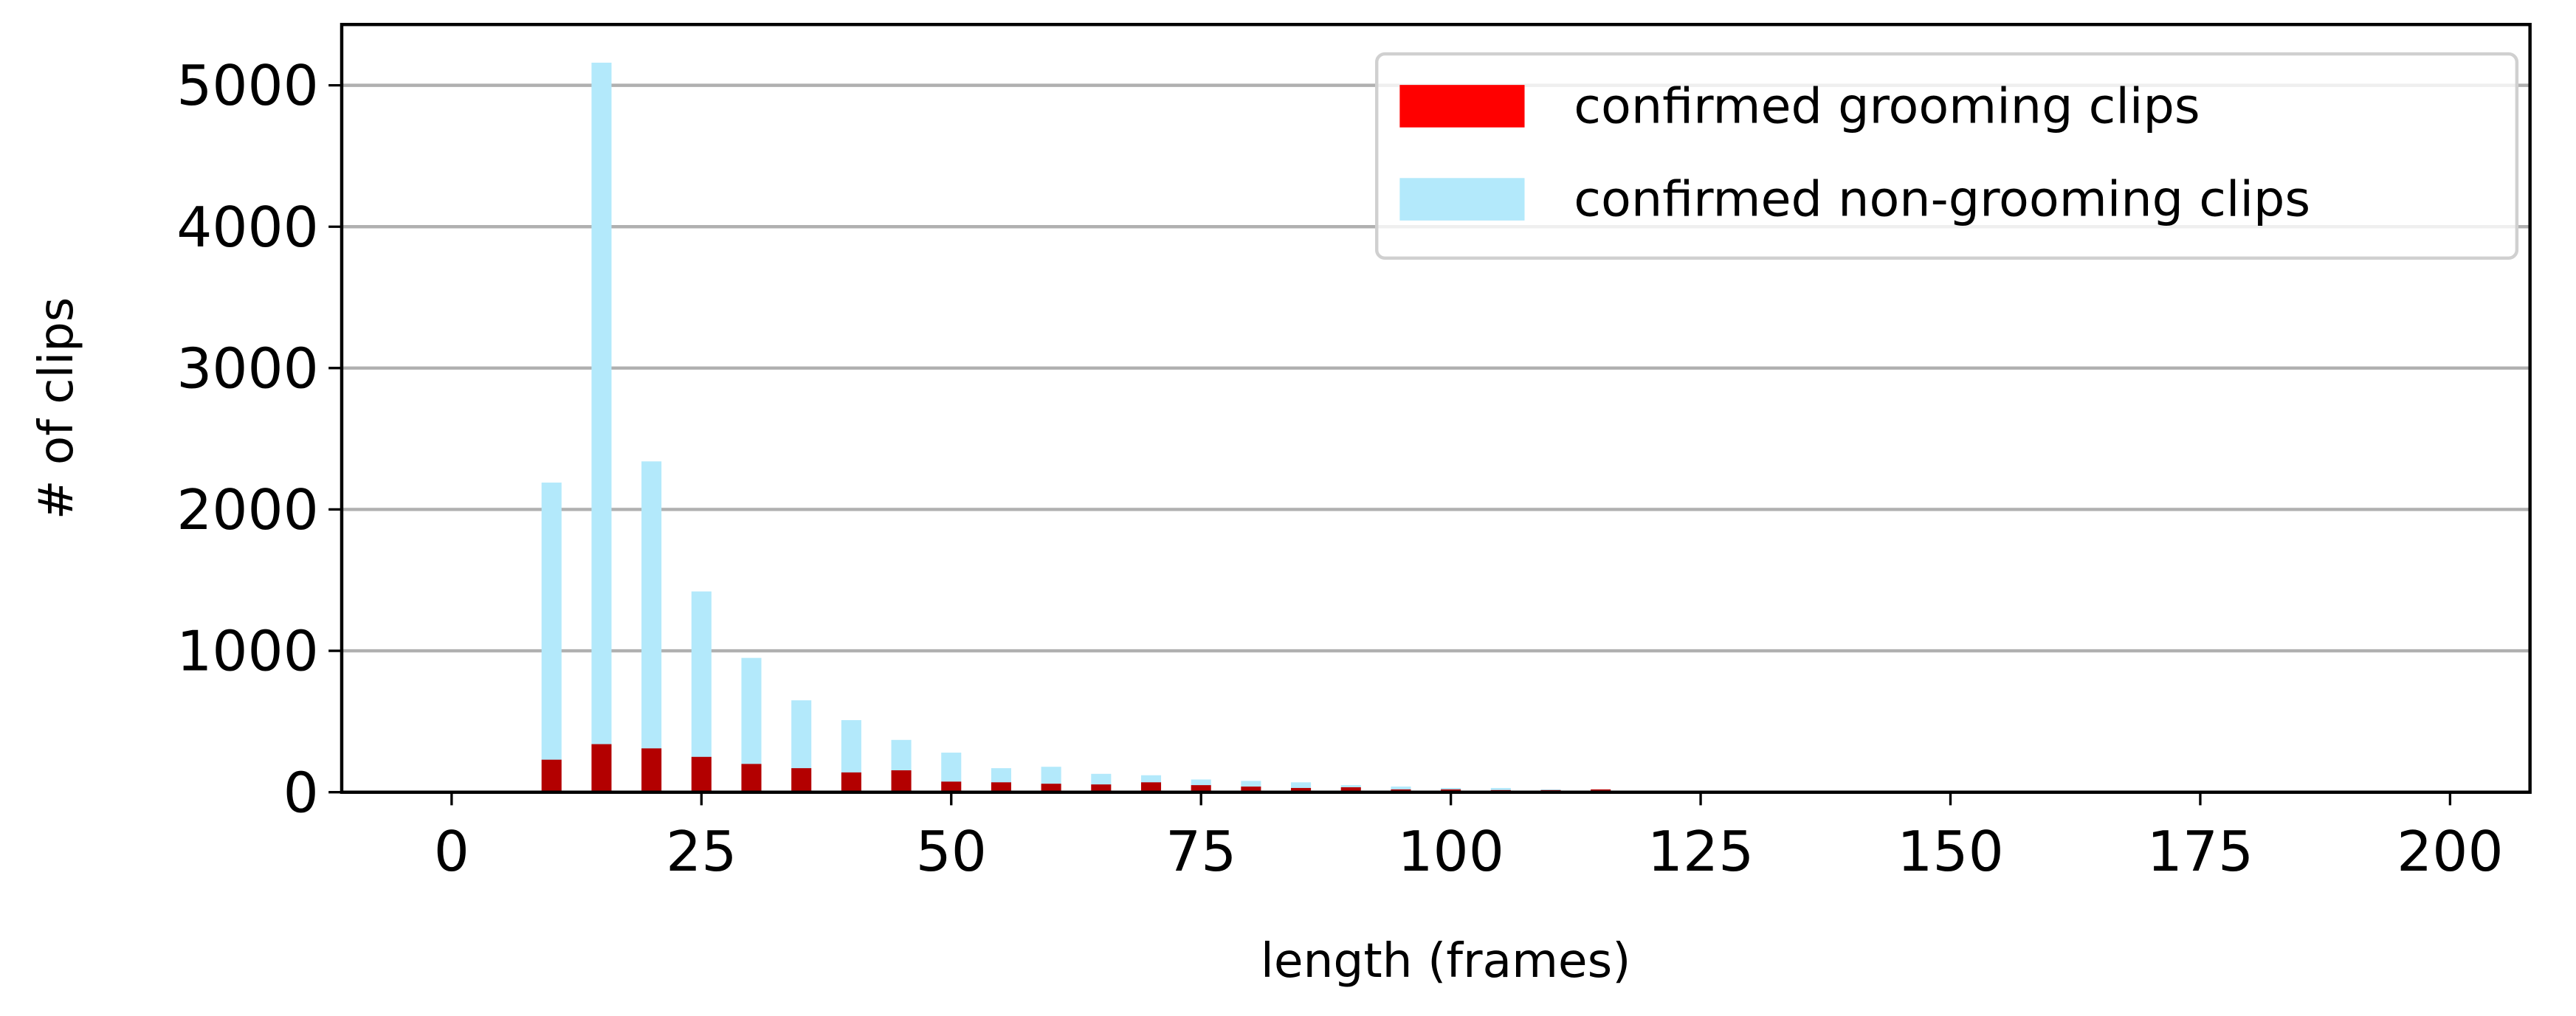  I want to click on x-tick-label: 25, so click(702, 852).